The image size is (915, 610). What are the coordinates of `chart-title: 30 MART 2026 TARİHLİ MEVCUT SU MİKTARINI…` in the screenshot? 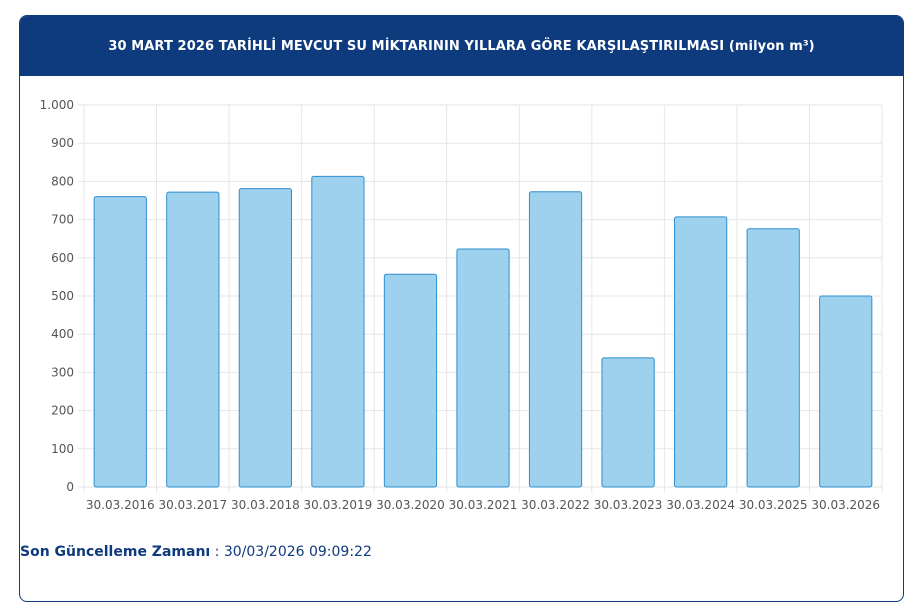 It's located at (461, 46).